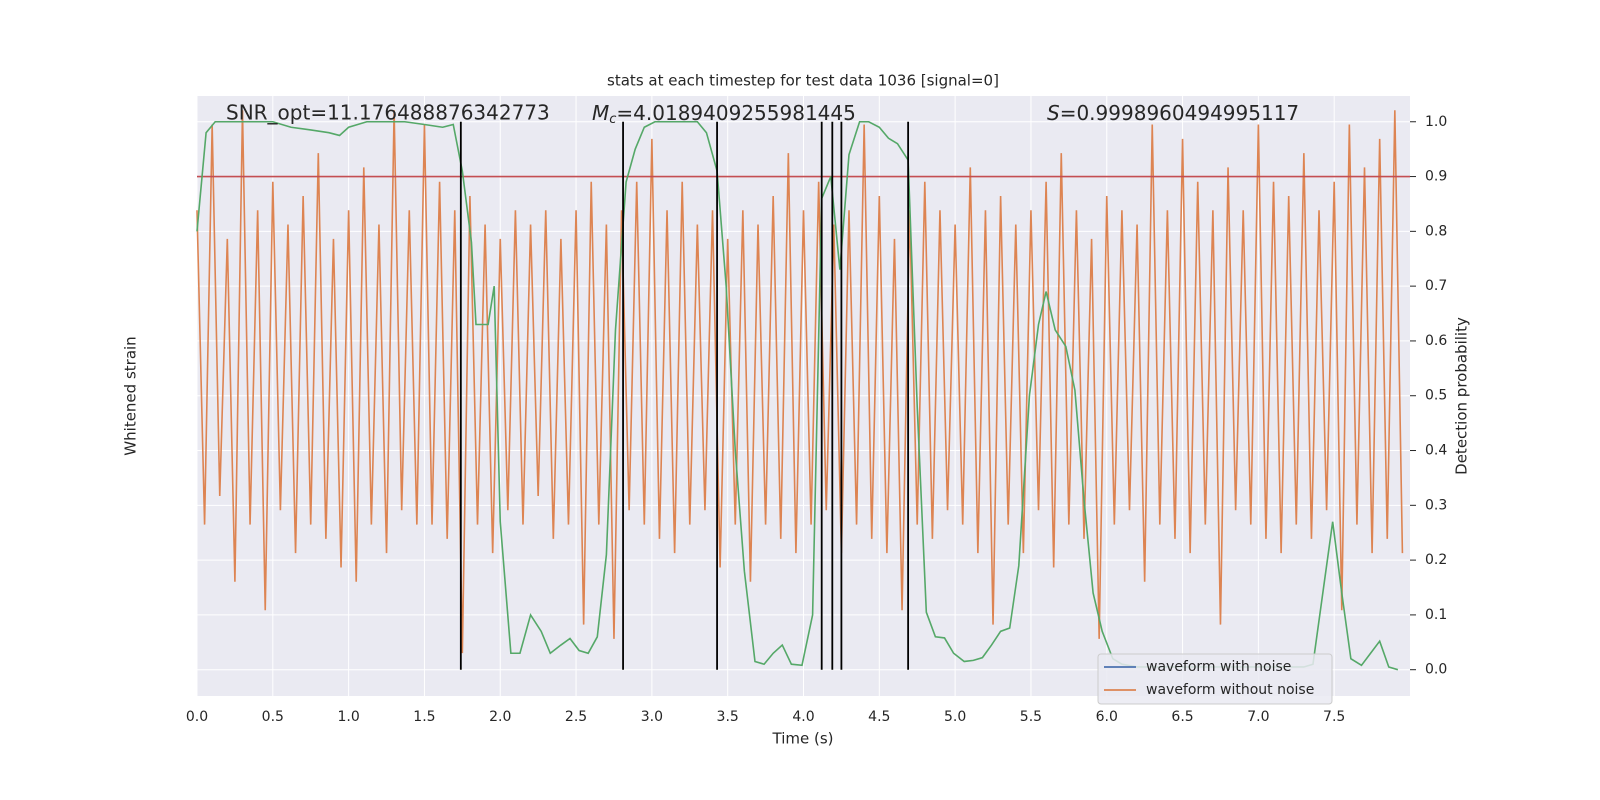 This screenshot has width=1600, height=800. What do you see at coordinates (1334, 717) in the screenshot?
I see `x-tick-label: 7.5` at bounding box center [1334, 717].